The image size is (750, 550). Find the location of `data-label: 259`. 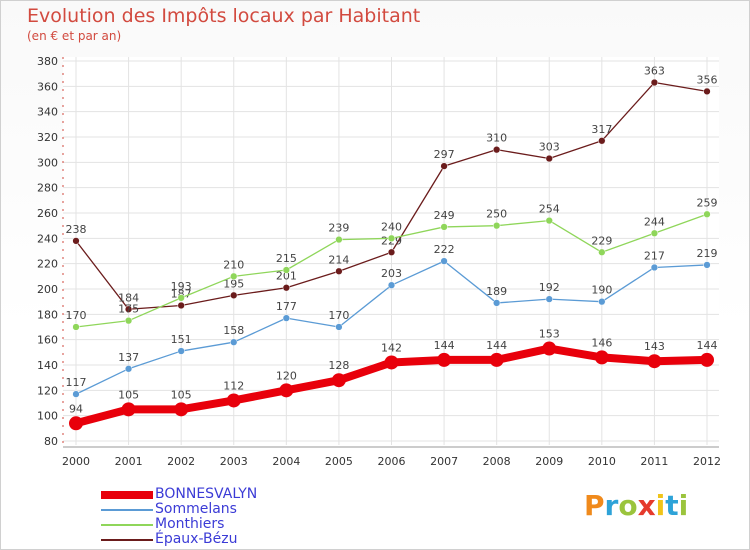

data-label: 259 is located at coordinates (707, 202).